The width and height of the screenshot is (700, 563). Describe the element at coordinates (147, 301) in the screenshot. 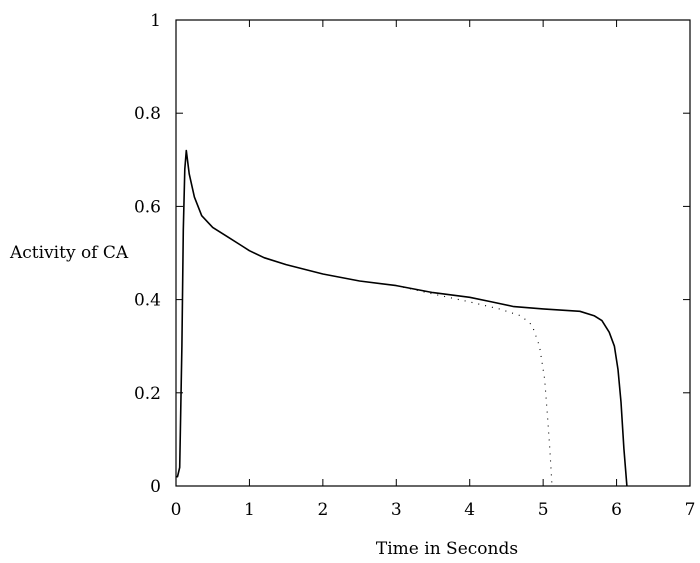

I see `y-tick-label: 0.4` at that location.